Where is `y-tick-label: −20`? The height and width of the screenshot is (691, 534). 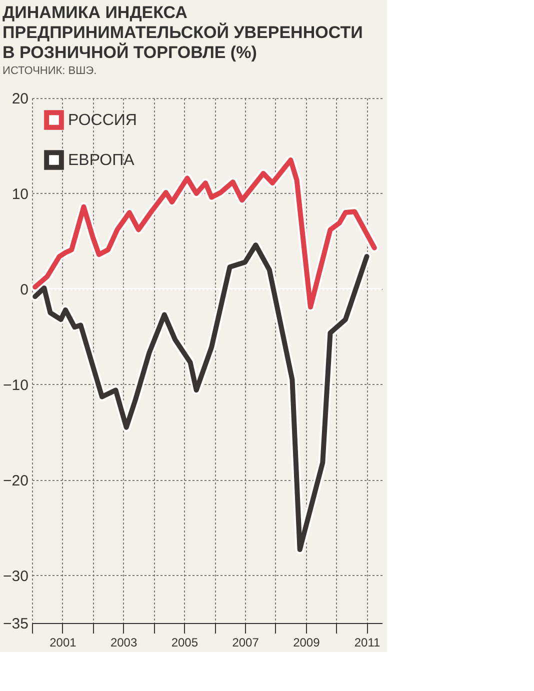 y-tick-label: −20 is located at coordinates (15, 481).